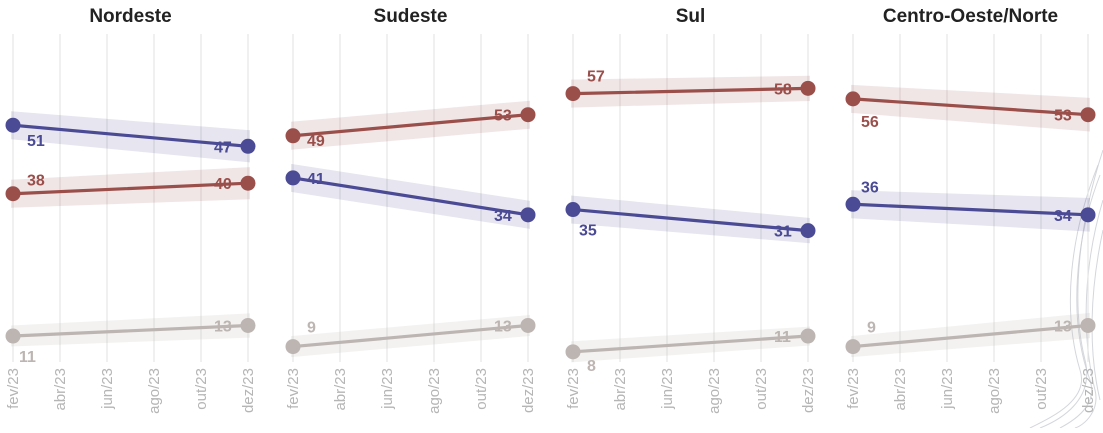  What do you see at coordinates (783, 232) in the screenshot?
I see `data-label: 31` at bounding box center [783, 232].